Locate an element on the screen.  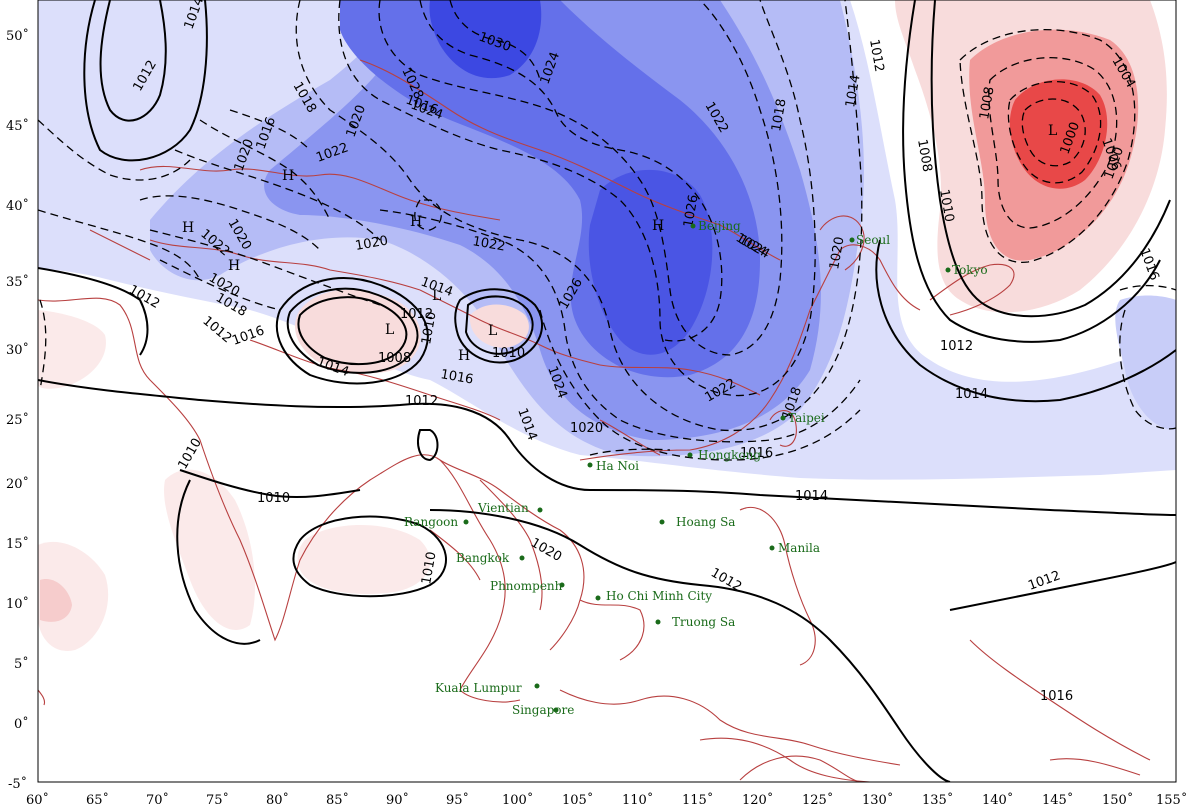
y-tick-label: 15˚ is located at coordinates (17, 544).